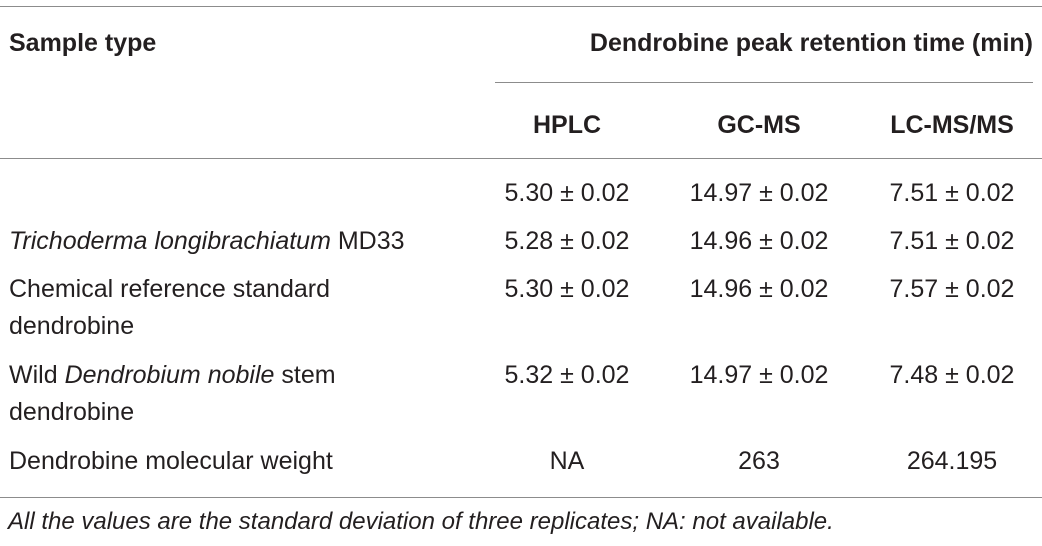 The image size is (1042, 546). Describe the element at coordinates (83, 43) in the screenshot. I see `header-sample-type: Sample type` at that location.